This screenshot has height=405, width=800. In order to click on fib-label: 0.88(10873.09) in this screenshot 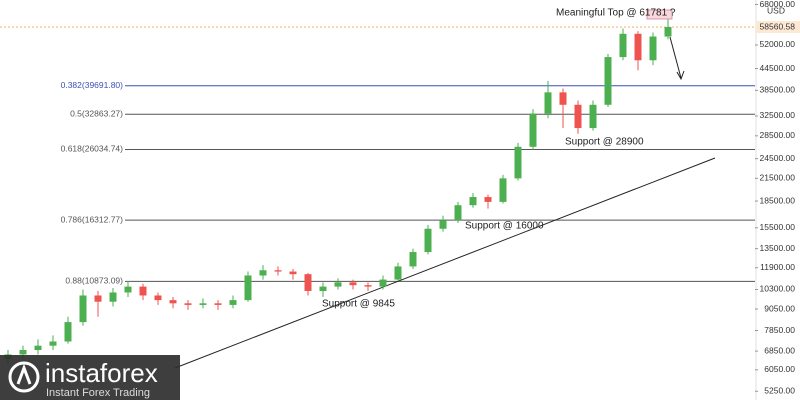, I will do `click(94, 281)`.